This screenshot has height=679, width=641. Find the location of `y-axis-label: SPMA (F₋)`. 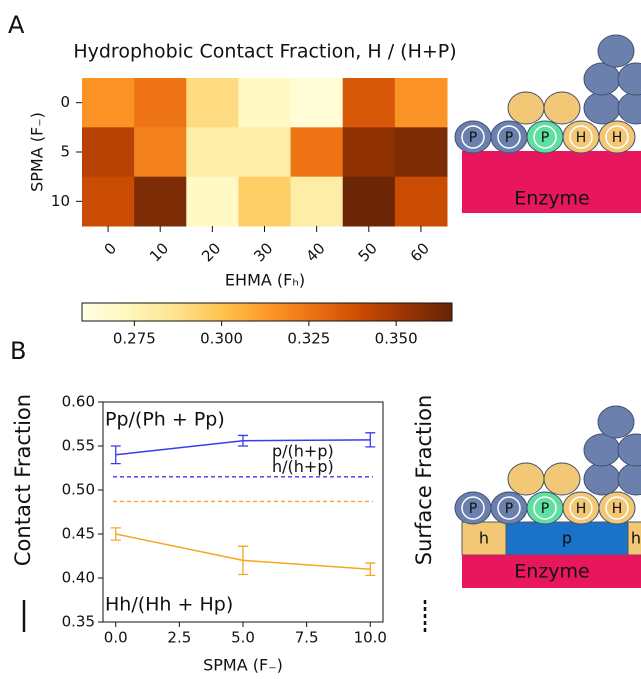

y-axis-label: SPMA (F₋) is located at coordinates (37, 152).